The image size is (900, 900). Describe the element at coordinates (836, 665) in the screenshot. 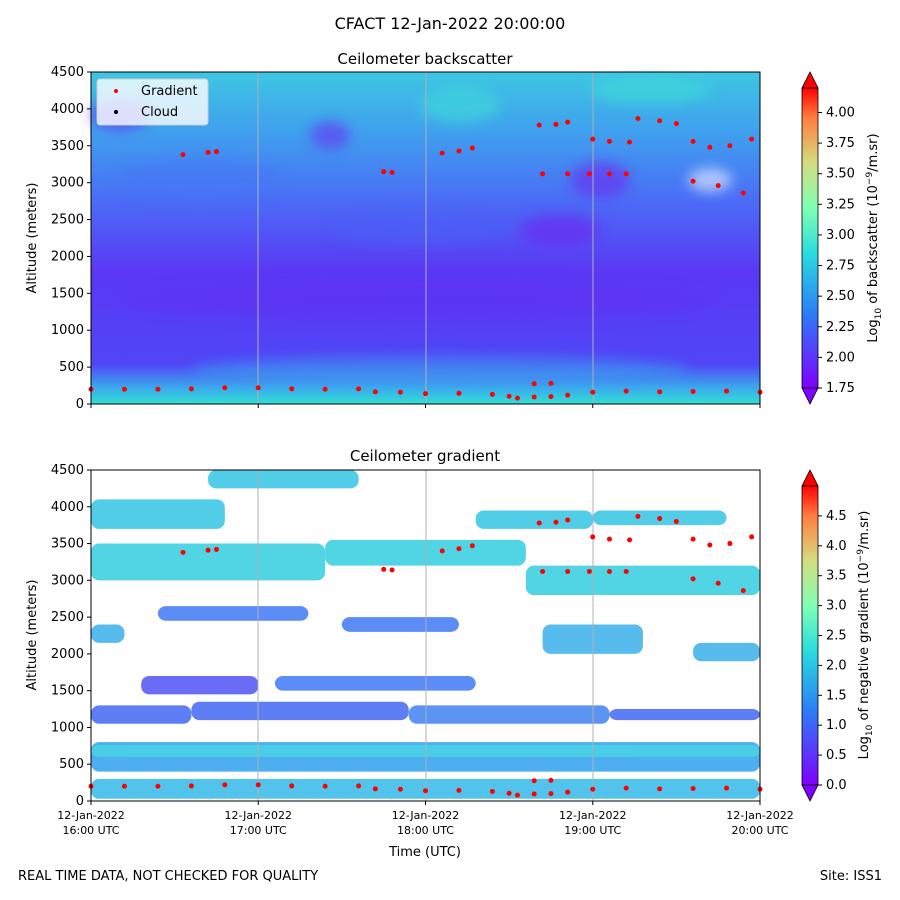

I see `colorbar-tick-label: 2.0` at that location.